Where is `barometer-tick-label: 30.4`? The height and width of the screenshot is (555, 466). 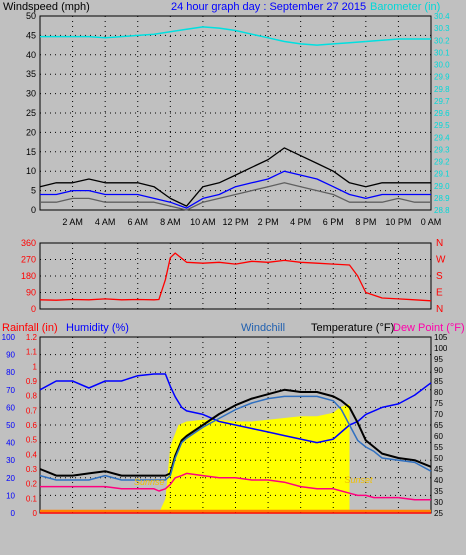
barometer-tick-label: 30.4 is located at coordinates (442, 16).